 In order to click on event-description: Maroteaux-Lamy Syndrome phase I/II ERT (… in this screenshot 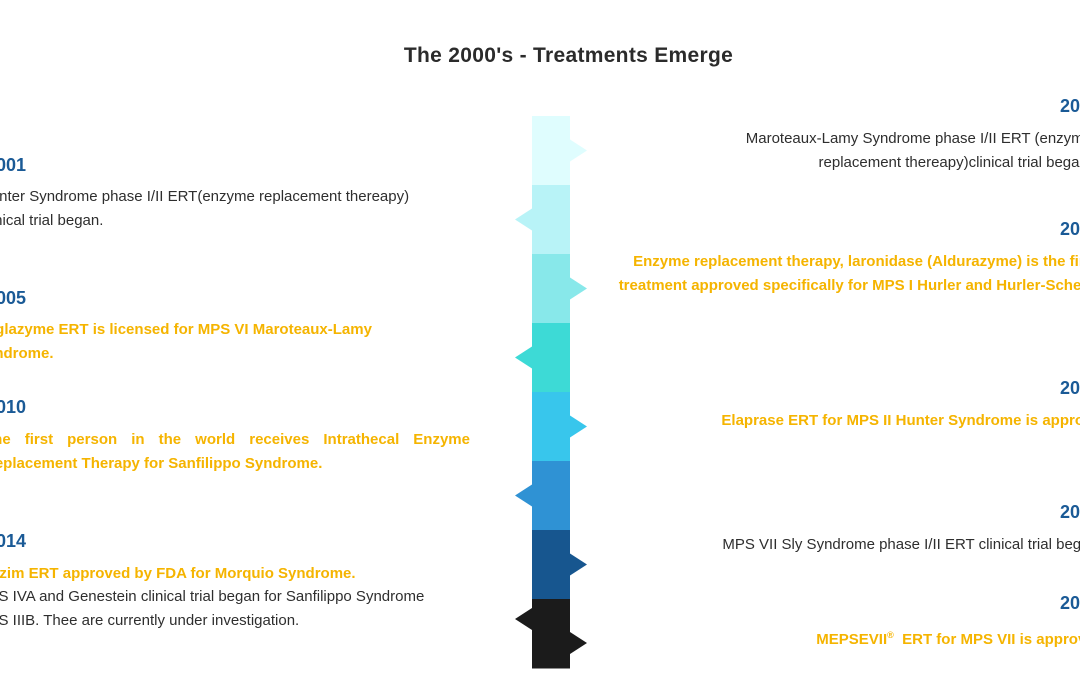, I will do `click(912, 150)`.